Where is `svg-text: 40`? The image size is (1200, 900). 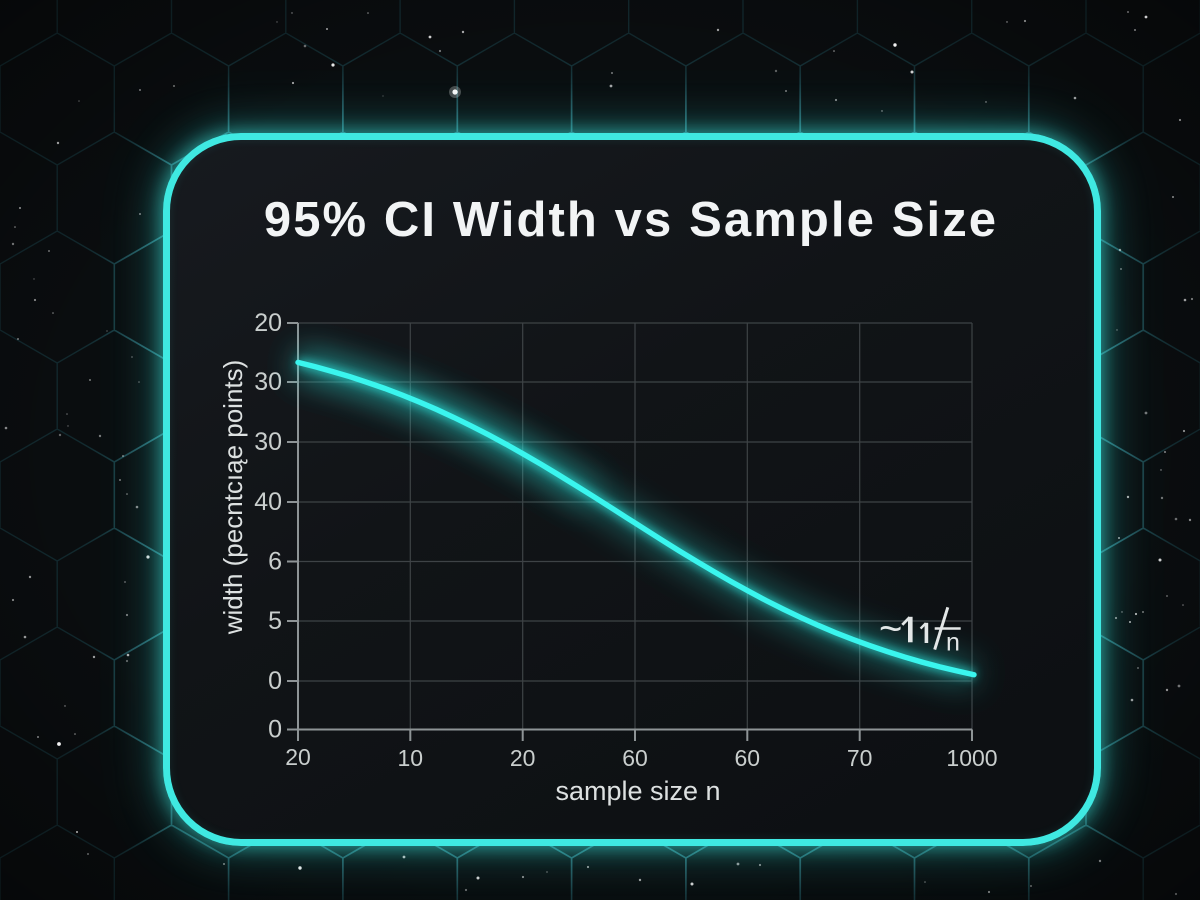
svg-text: 40 is located at coordinates (268, 502).